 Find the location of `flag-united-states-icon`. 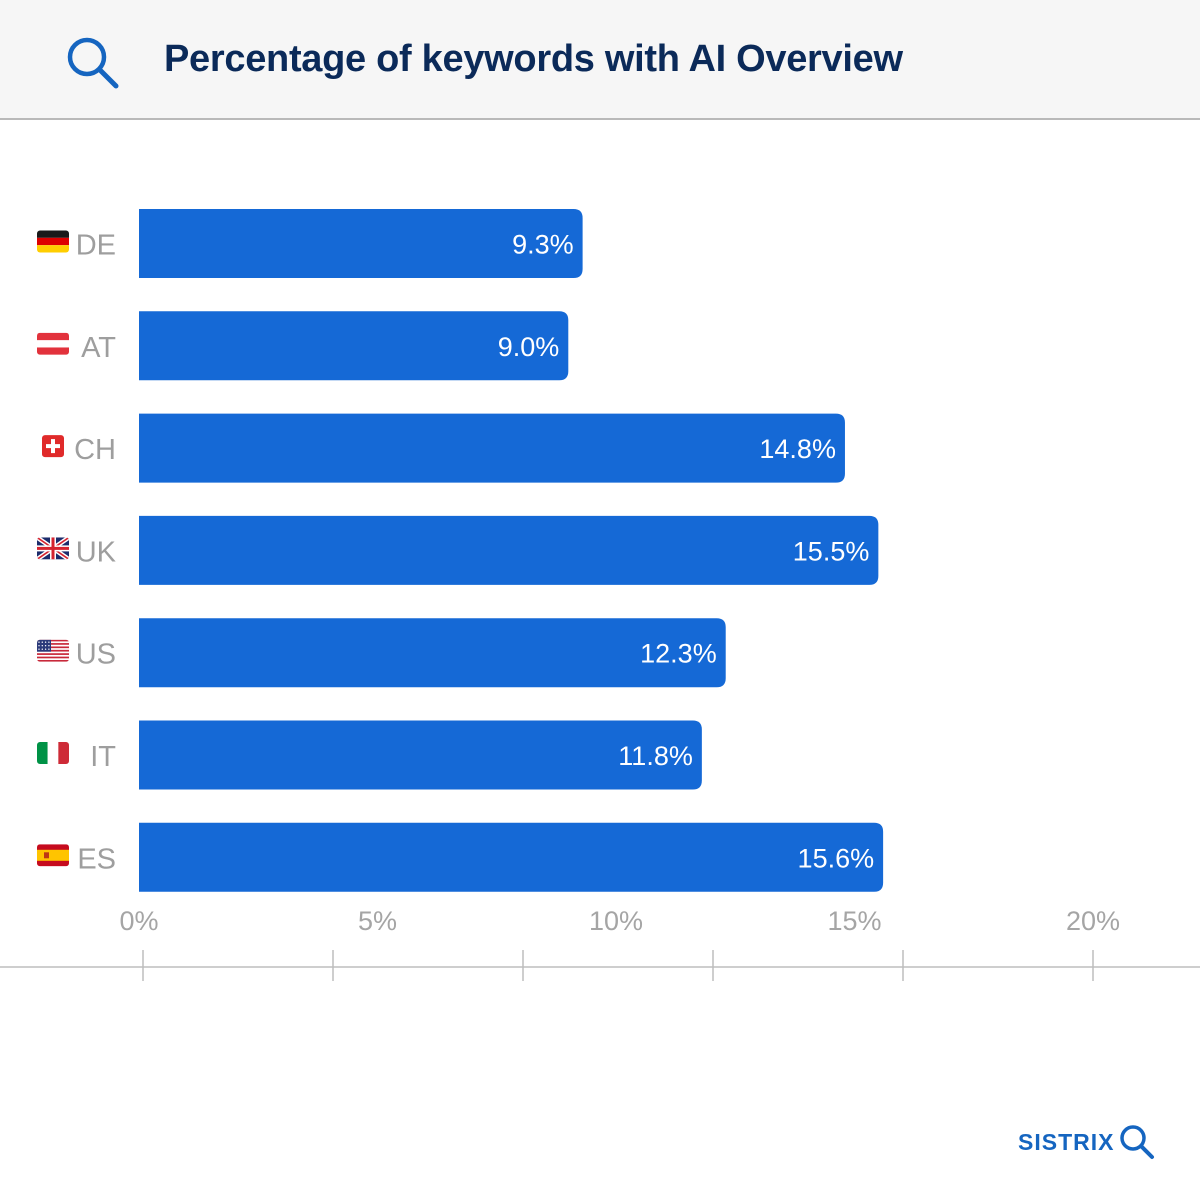

flag-united-states-icon is located at coordinates (53, 650).